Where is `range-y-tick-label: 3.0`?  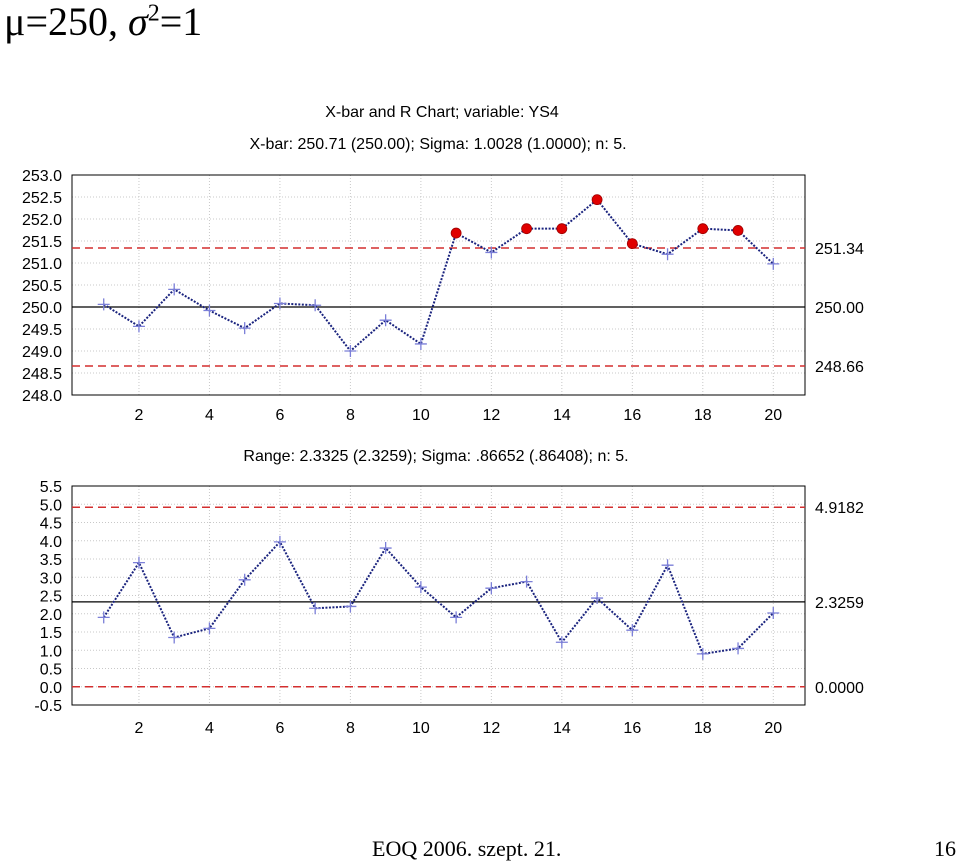 range-y-tick-label: 3.0 is located at coordinates (51, 578).